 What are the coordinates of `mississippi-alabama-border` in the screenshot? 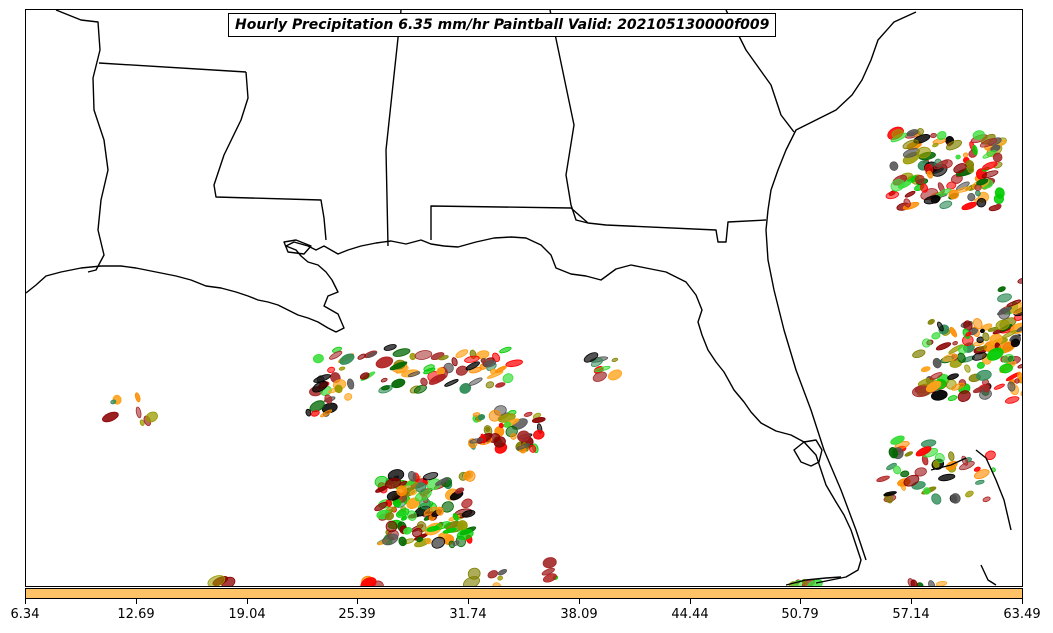 It's located at (393, 128).